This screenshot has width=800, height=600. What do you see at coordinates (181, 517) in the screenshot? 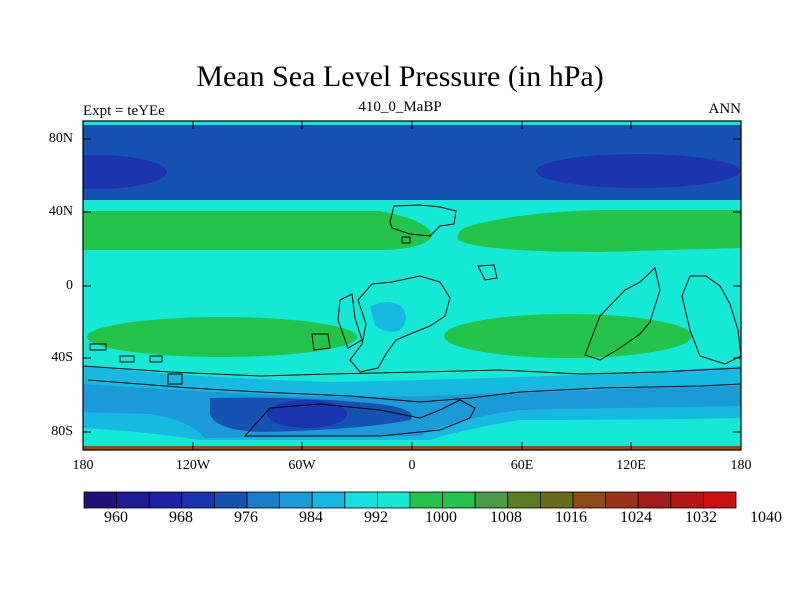
I see `colorbar-label: 968` at bounding box center [181, 517].